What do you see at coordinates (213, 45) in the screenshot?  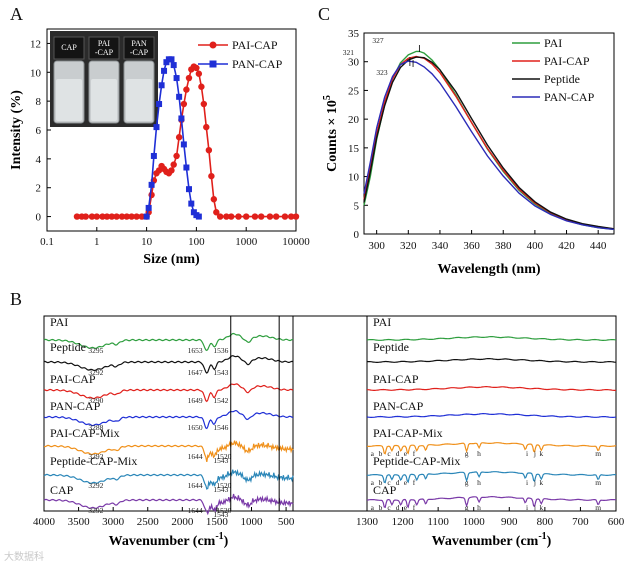 I see `legend-marker` at bounding box center [213, 45].